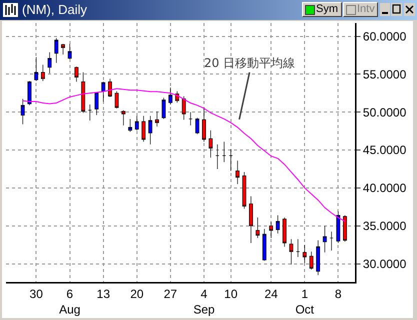  Describe the element at coordinates (338, 293) in the screenshot. I see `x-tick-label: 8` at that location.